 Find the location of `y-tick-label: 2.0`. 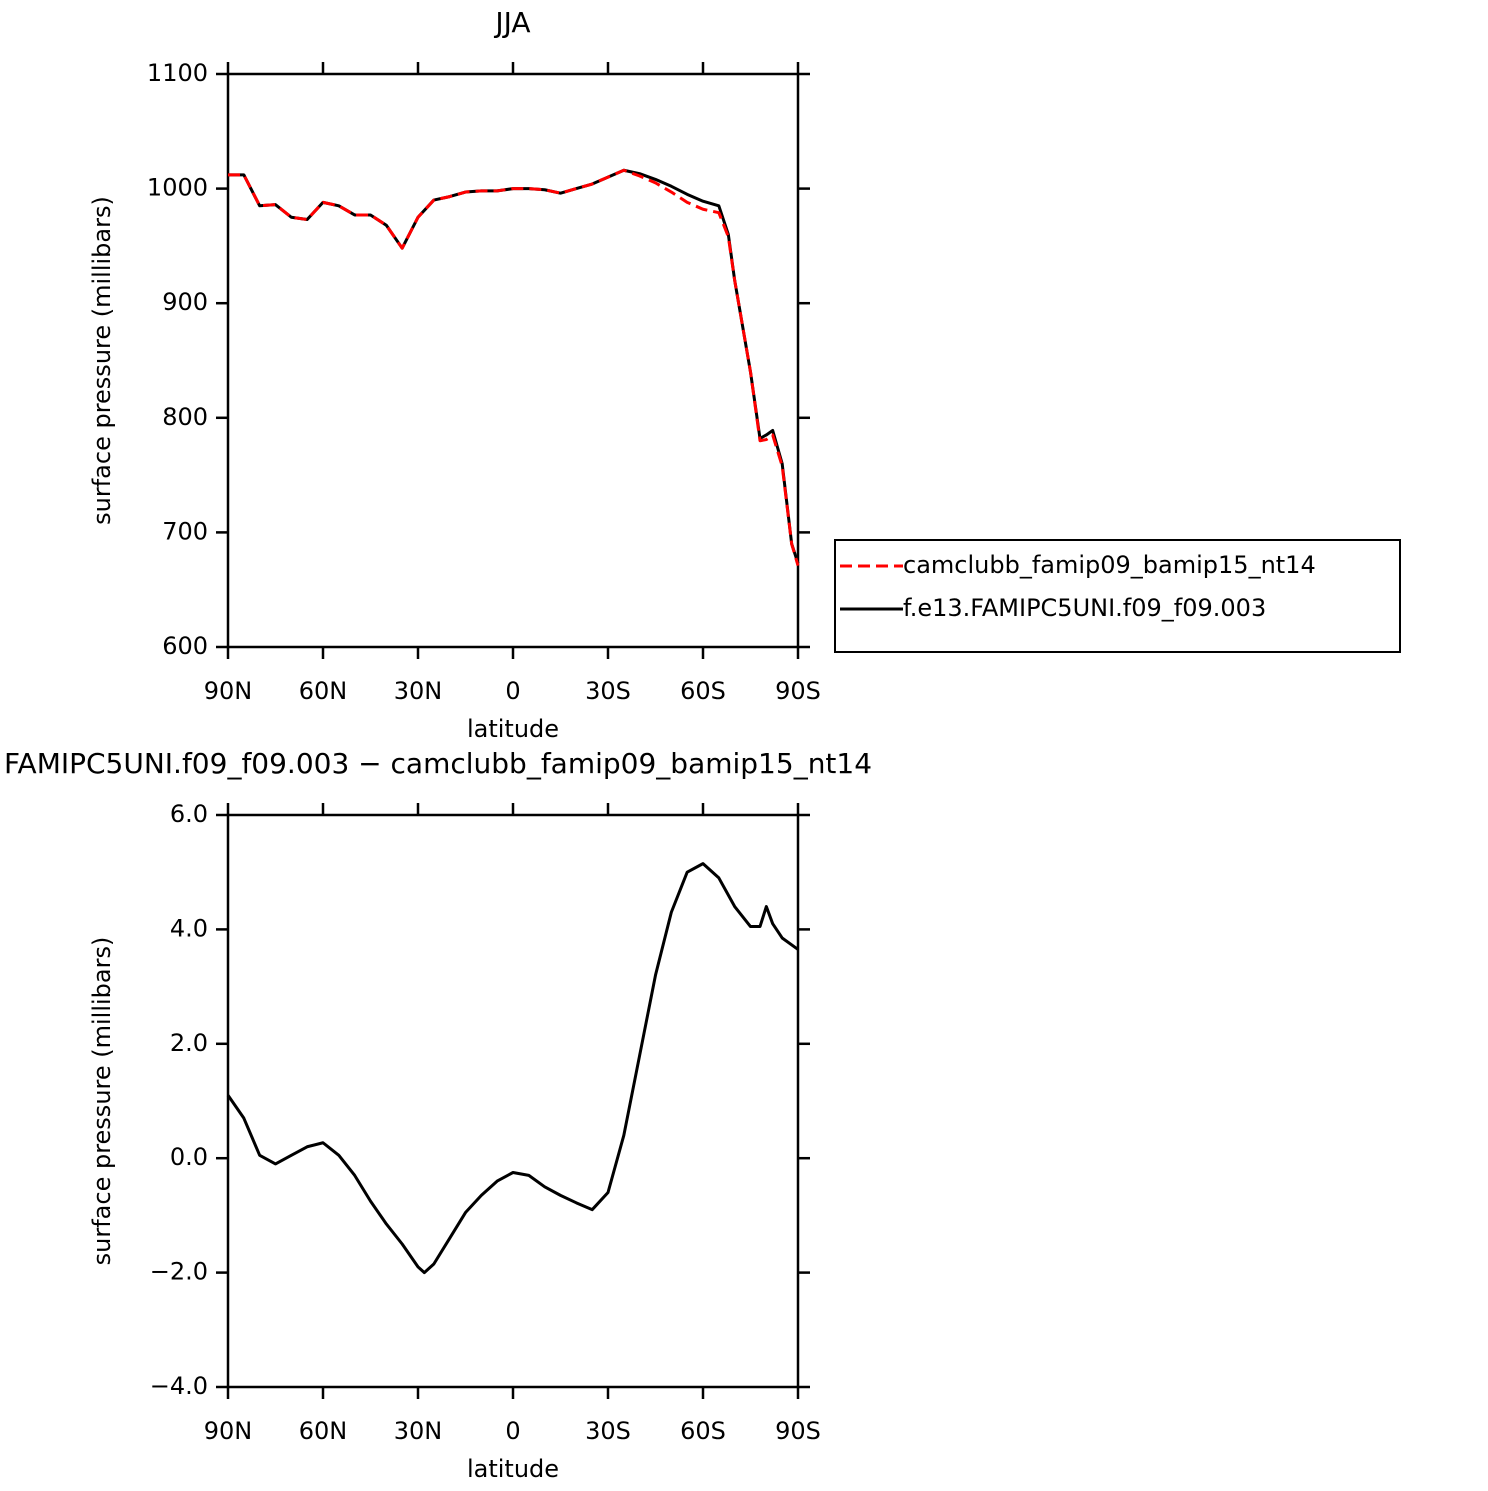

y-tick-label: 2.0 is located at coordinates (189, 1043).